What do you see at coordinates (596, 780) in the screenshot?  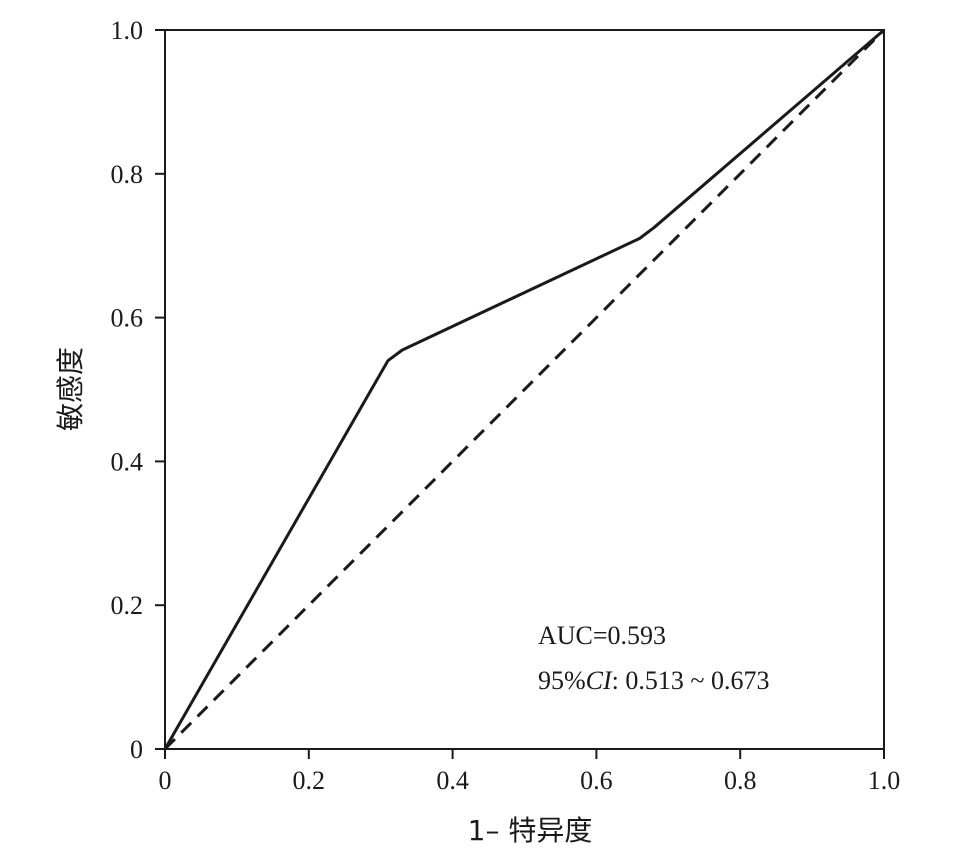 I see `x-tick-label: 0.6` at bounding box center [596, 780].